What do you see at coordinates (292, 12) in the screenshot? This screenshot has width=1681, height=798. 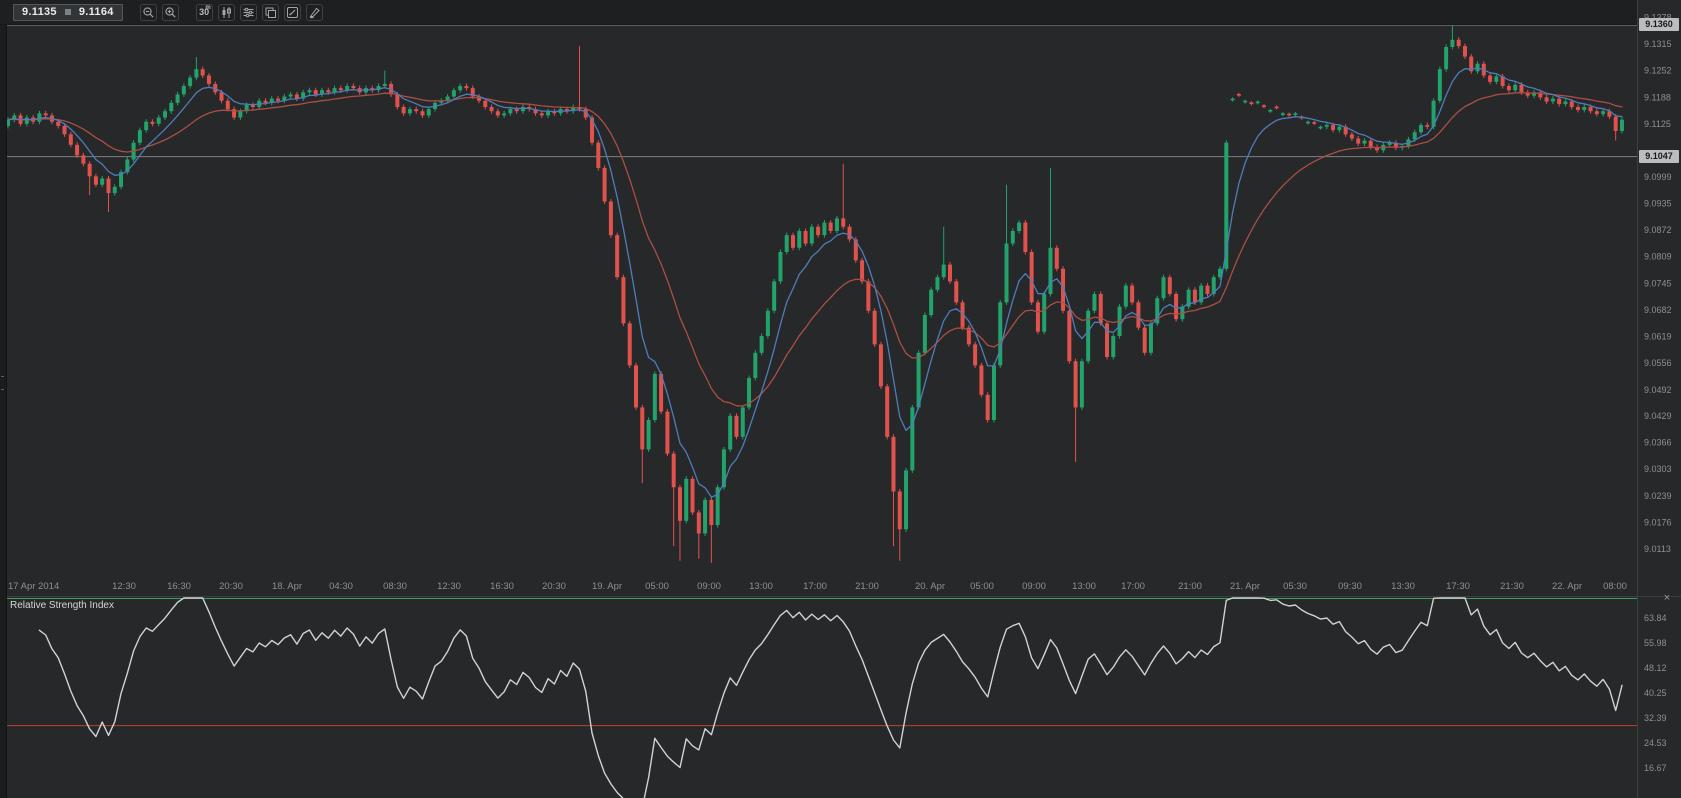 I see `edit-chart-button` at bounding box center [292, 12].